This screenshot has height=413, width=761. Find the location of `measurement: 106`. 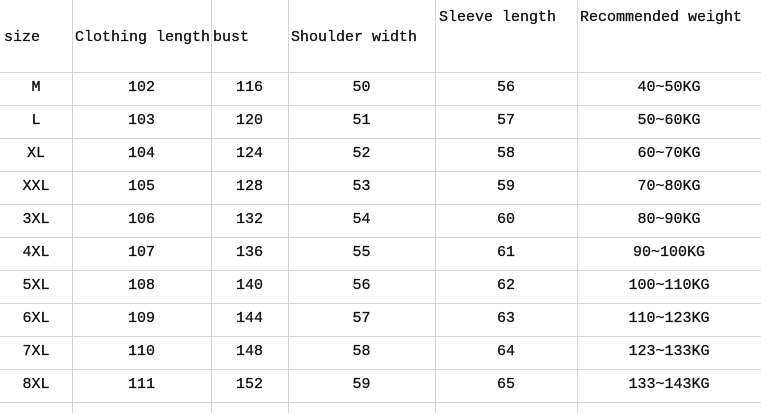

measurement: 106 is located at coordinates (141, 219).